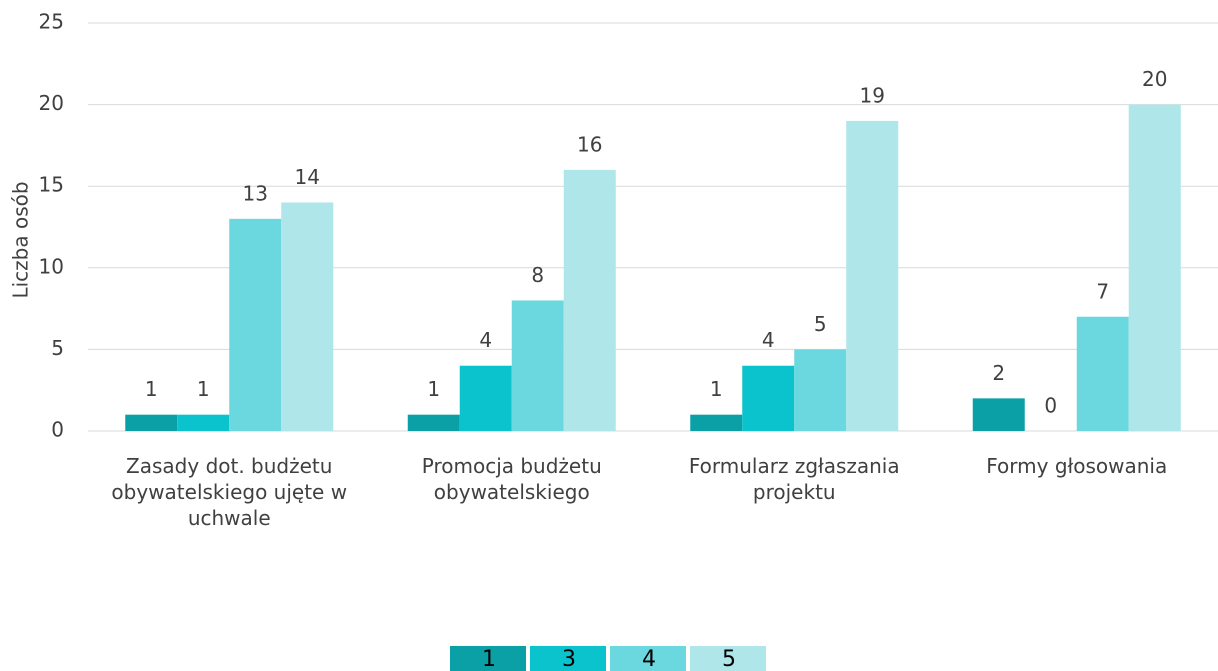 The image size is (1218, 671). I want to click on y-axis-label: Liczba osób, so click(21, 239).